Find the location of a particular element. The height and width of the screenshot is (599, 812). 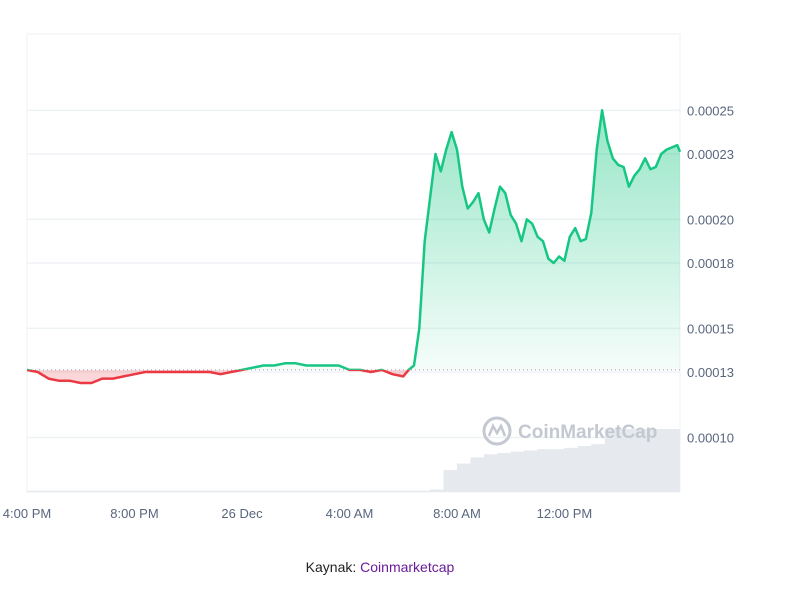

source-caption: Kaynak: Coinmarketcap is located at coordinates (380, 567).